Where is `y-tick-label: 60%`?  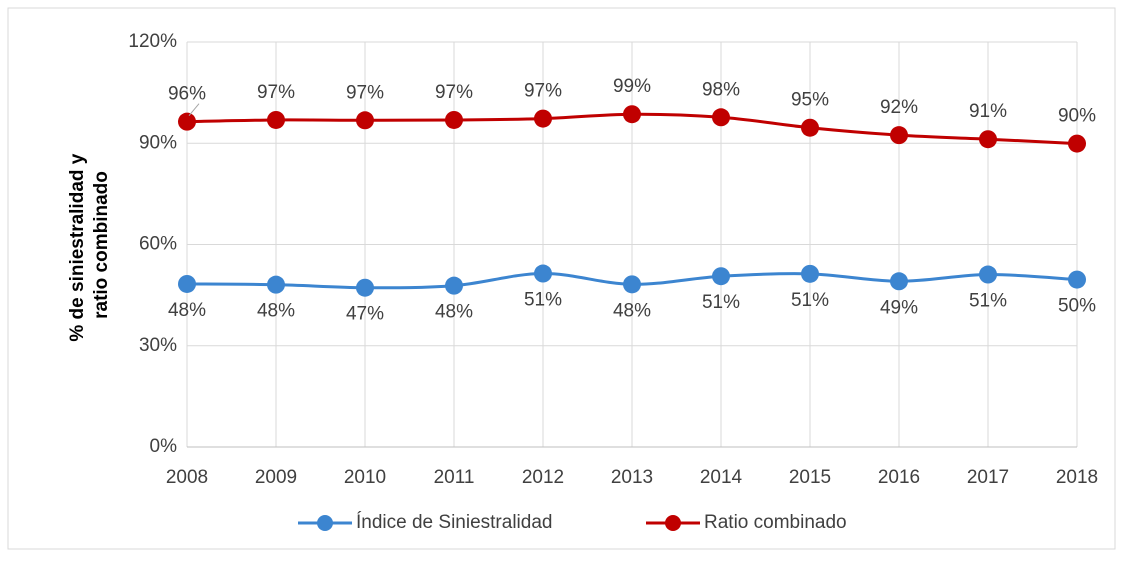 y-tick-label: 60% is located at coordinates (158, 244).